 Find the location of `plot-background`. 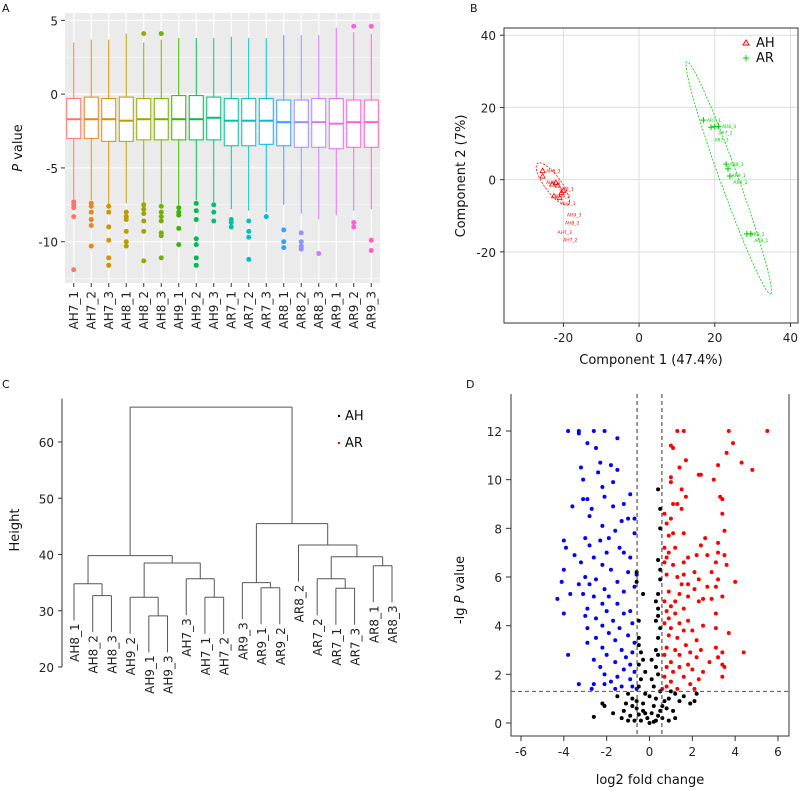

plot-background is located at coordinates (222, 148).